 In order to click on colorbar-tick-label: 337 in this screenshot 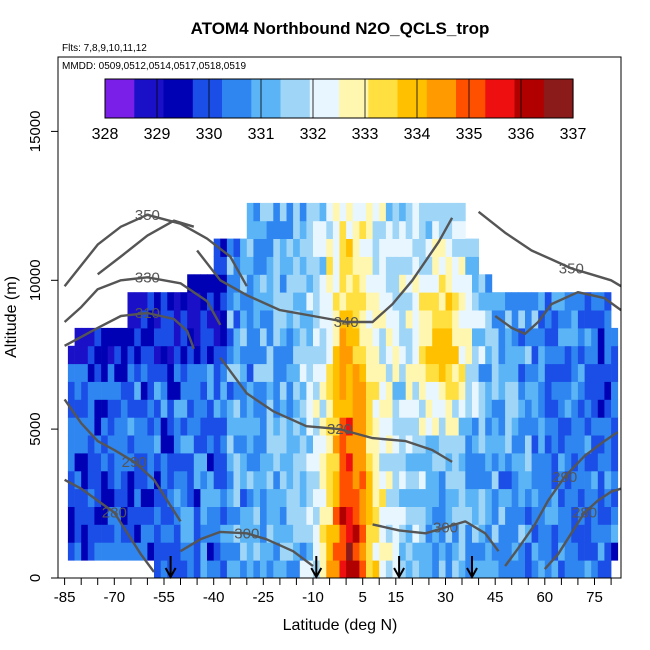, I will do `click(573, 134)`.